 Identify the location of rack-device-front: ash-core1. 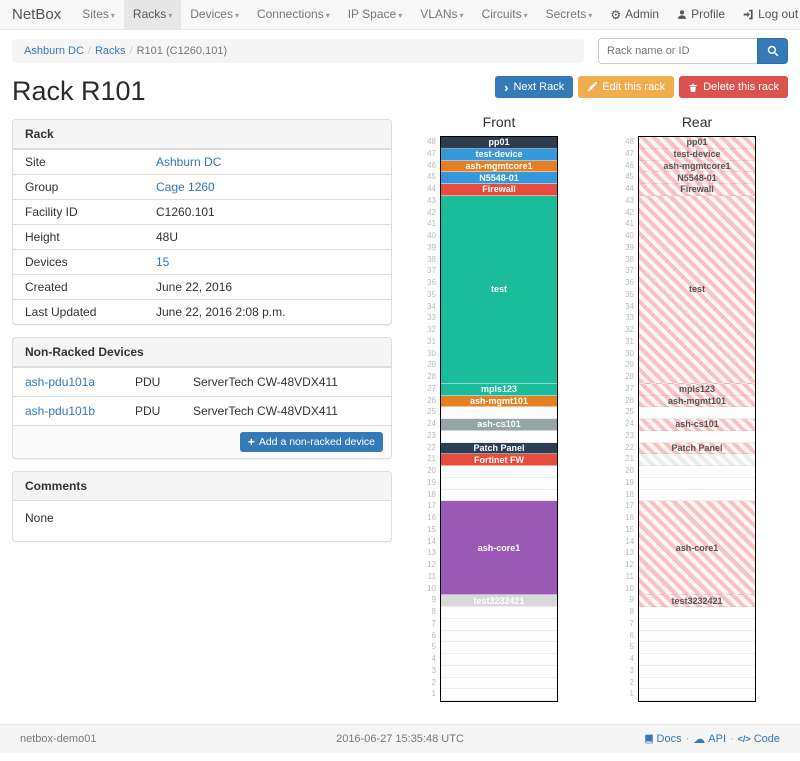
(499, 548).